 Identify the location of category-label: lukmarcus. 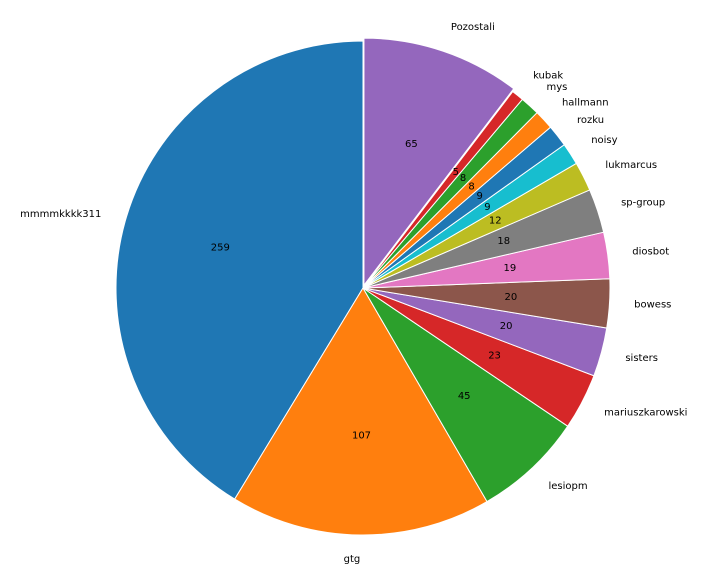
(631, 165).